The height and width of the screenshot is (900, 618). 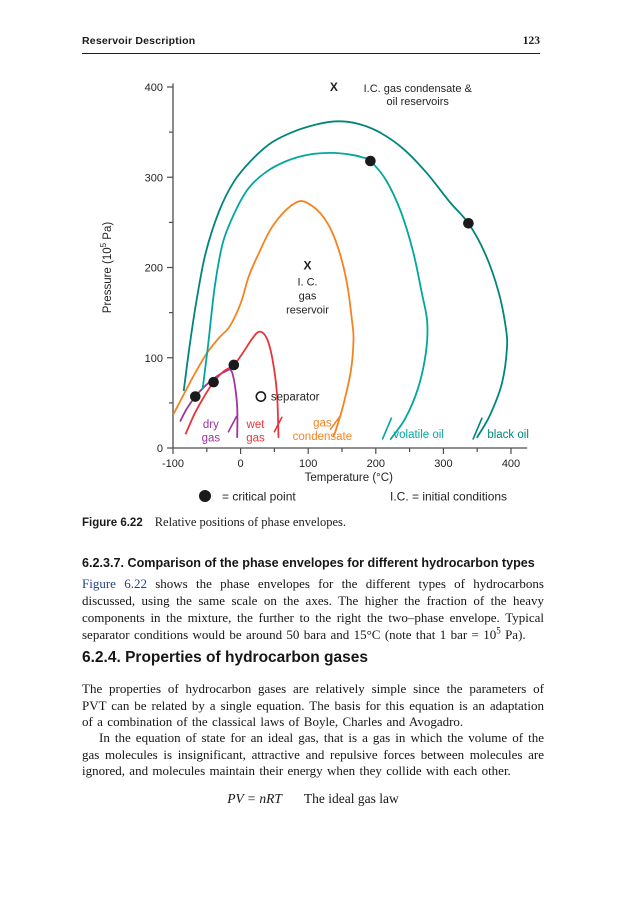 What do you see at coordinates (211, 425) in the screenshot?
I see `curve-label: dry` at bounding box center [211, 425].